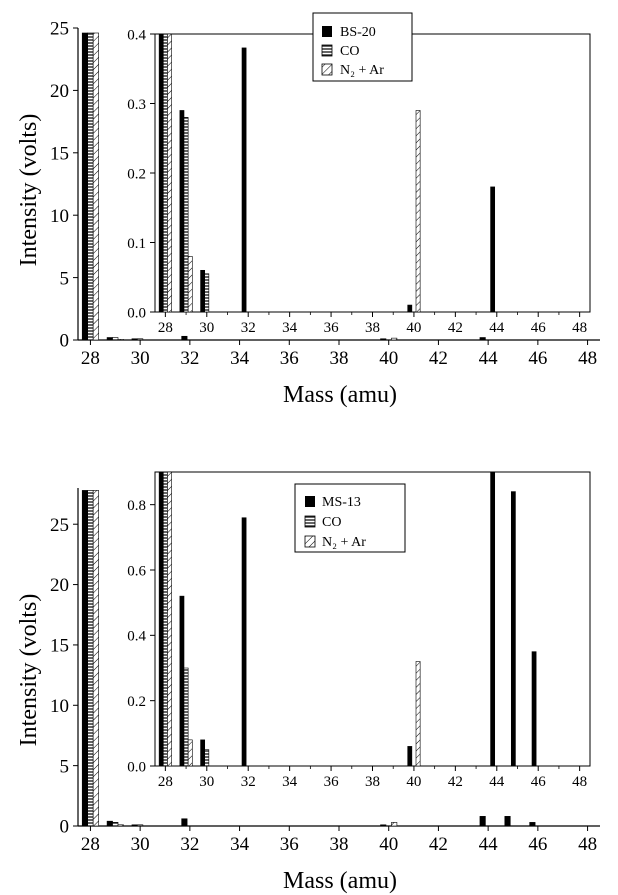  Describe the element at coordinates (59, 216) in the screenshot. I see `y-tick-label: 10` at that location.